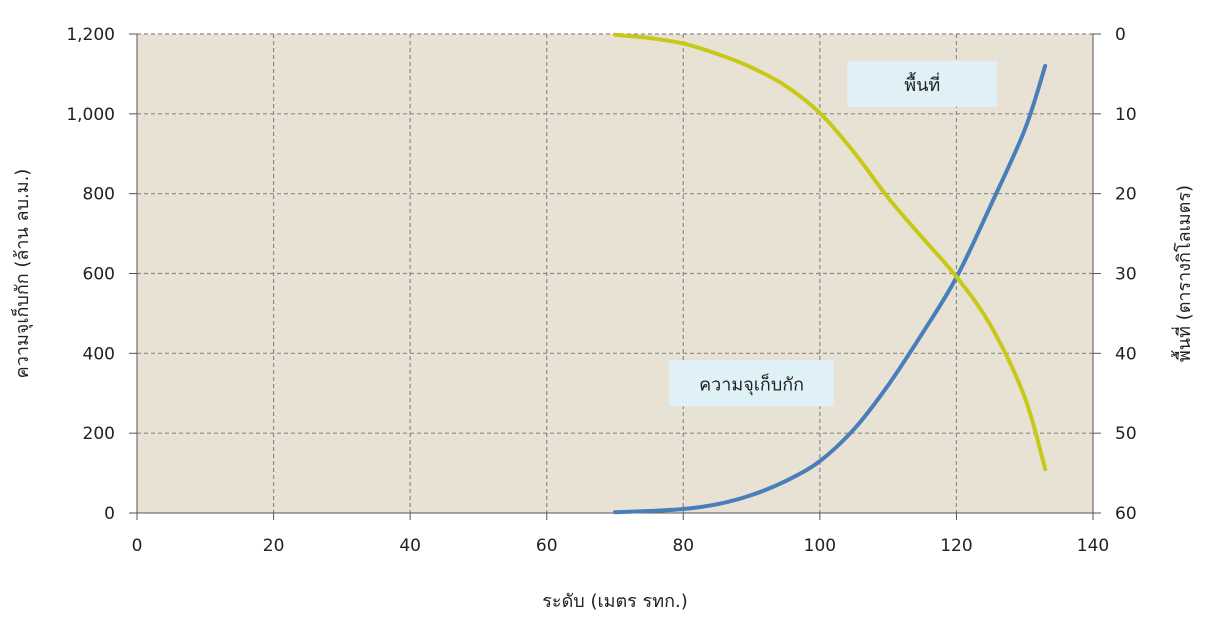 Image resolution: width=1208 pixels, height=621 pixels. What do you see at coordinates (1120, 35) in the screenshot?
I see `y-right-tick-label: 0` at bounding box center [1120, 35].